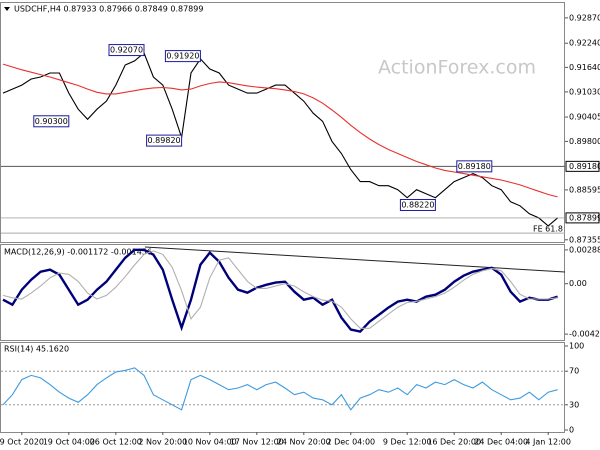 The image size is (600, 450). I want to click on series-line, so click(280, 389).